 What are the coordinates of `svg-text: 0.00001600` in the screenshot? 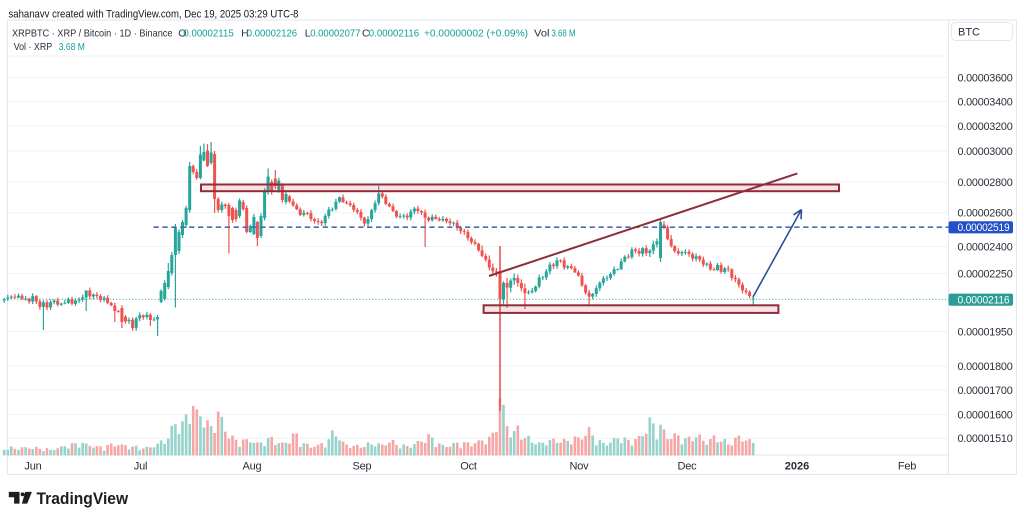 It's located at (985, 415).